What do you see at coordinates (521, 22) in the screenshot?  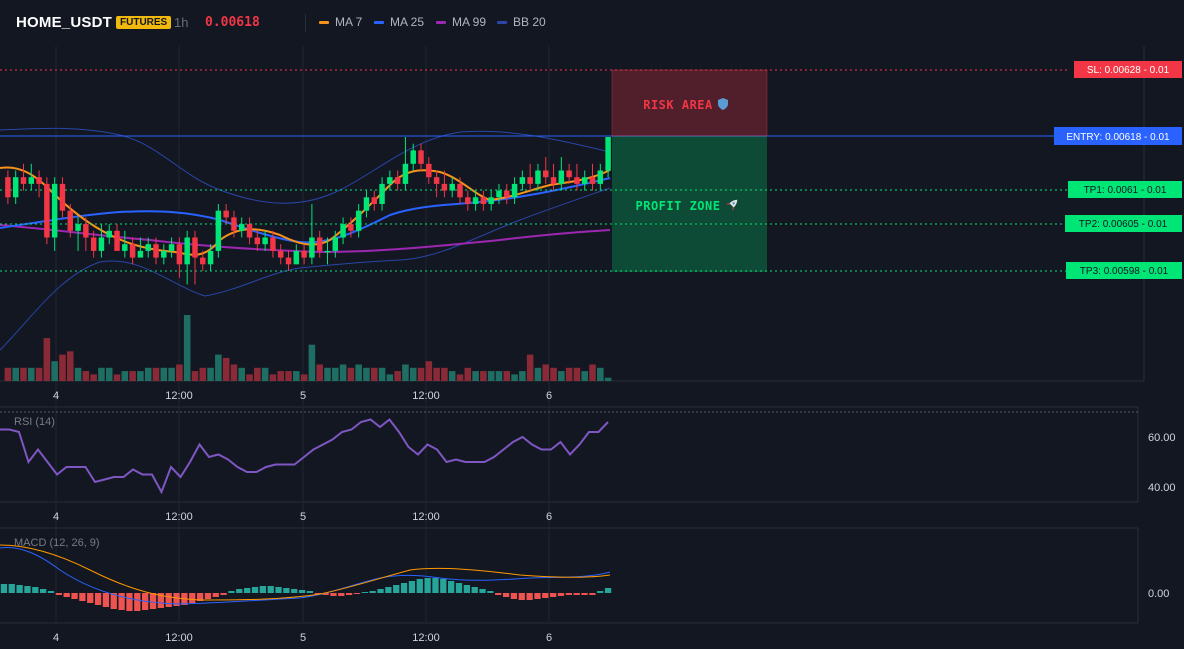 I see `legend-bb20: BB 20` at bounding box center [521, 22].